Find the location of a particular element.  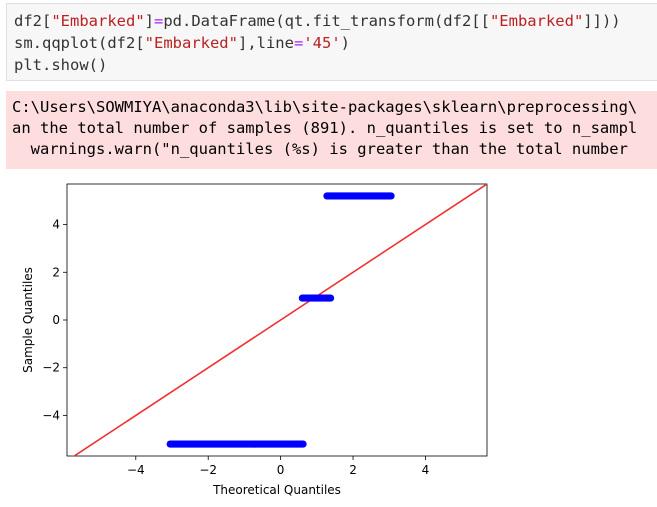

x-axis-ticks: −4 −2 0 2 4 is located at coordinates (278, 466).